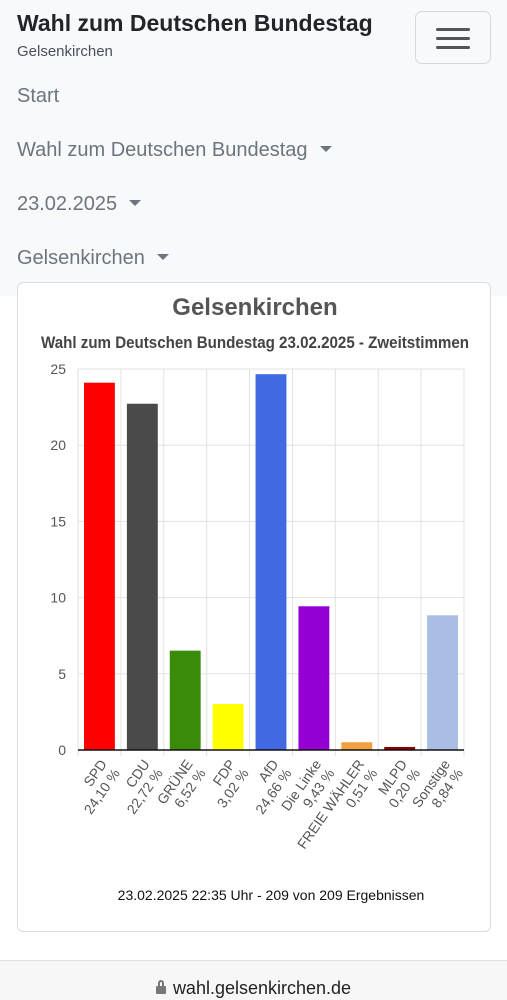  I want to click on brand-subtitle: Gelsenkirchen, so click(65, 51).